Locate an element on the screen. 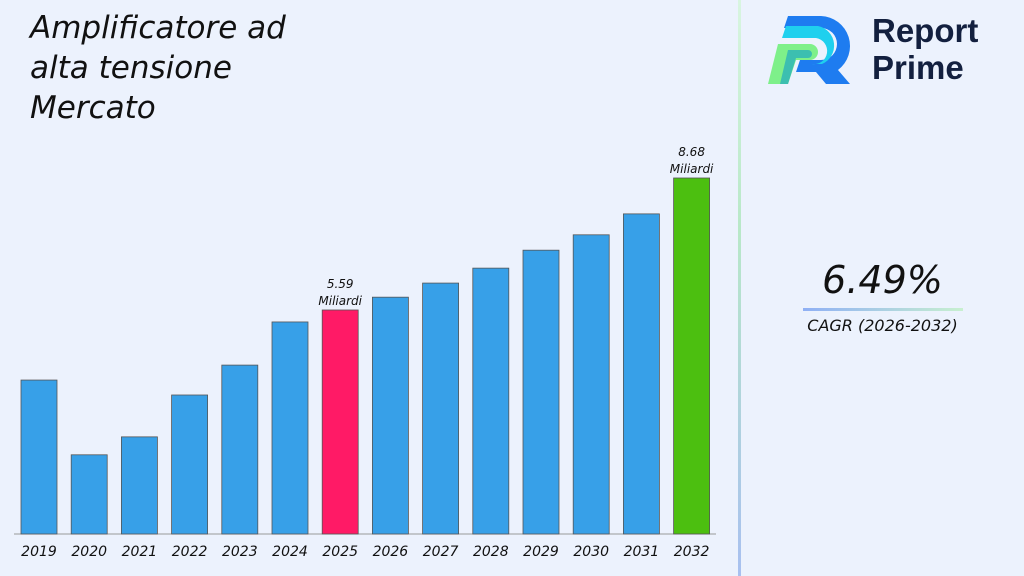 This screenshot has height=576, width=1024. bar-2024 is located at coordinates (290, 428).